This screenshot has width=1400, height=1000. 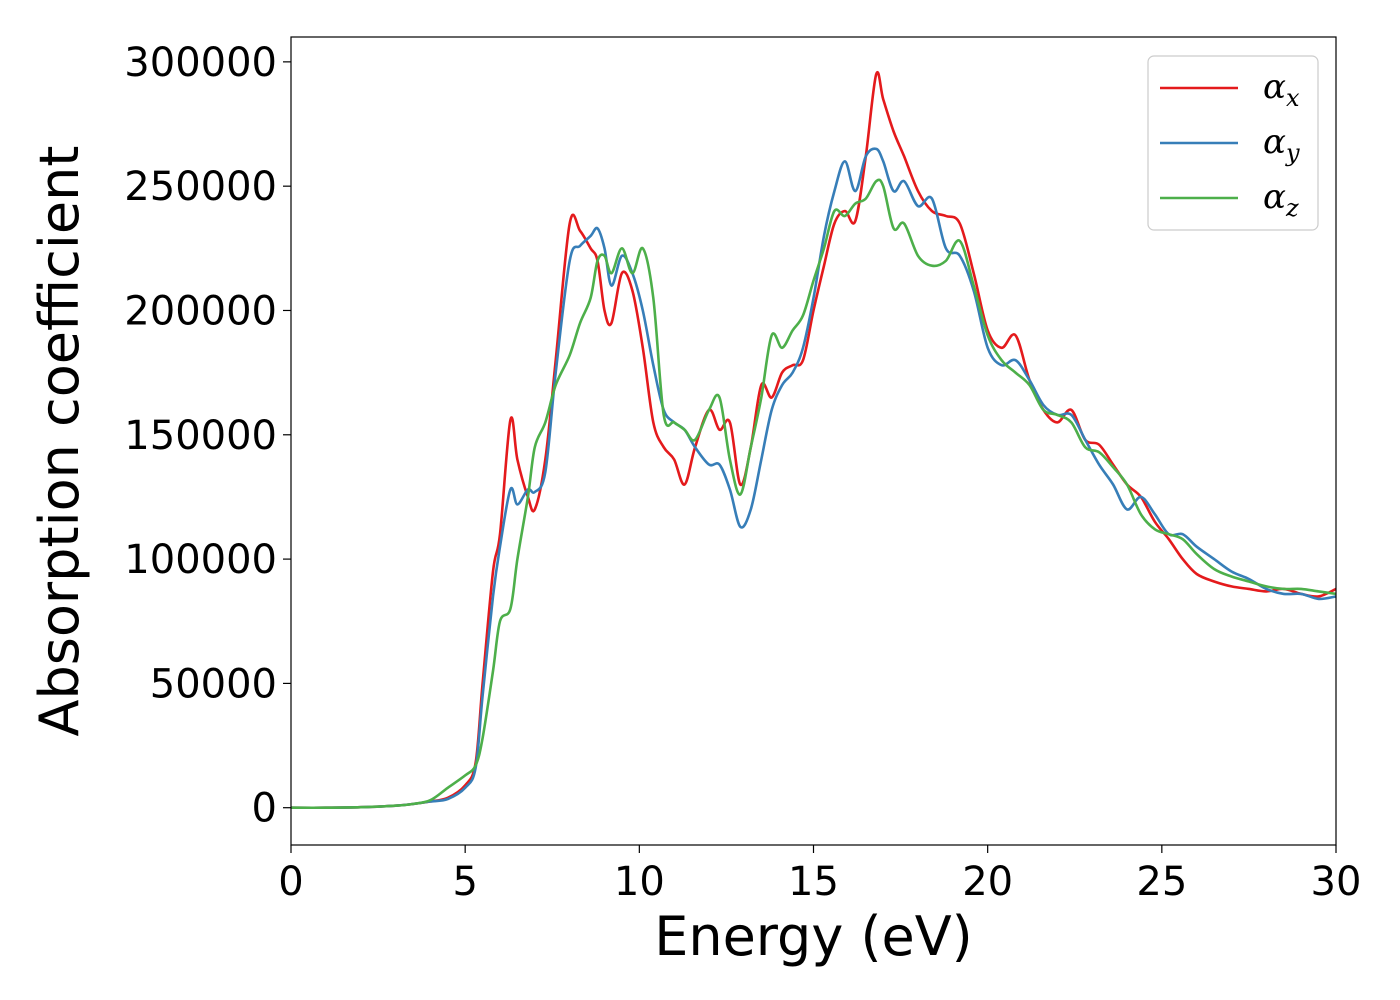 What do you see at coordinates (290, 882) in the screenshot?
I see `x-tick-label: 0` at bounding box center [290, 882].